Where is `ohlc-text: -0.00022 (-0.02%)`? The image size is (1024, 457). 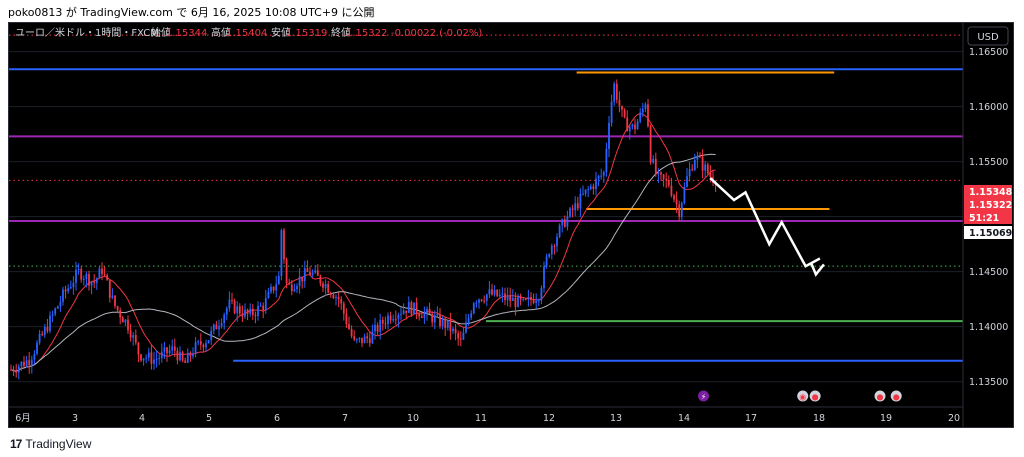
ohlc-text: -0.00022 (-0.02%) is located at coordinates (436, 33).